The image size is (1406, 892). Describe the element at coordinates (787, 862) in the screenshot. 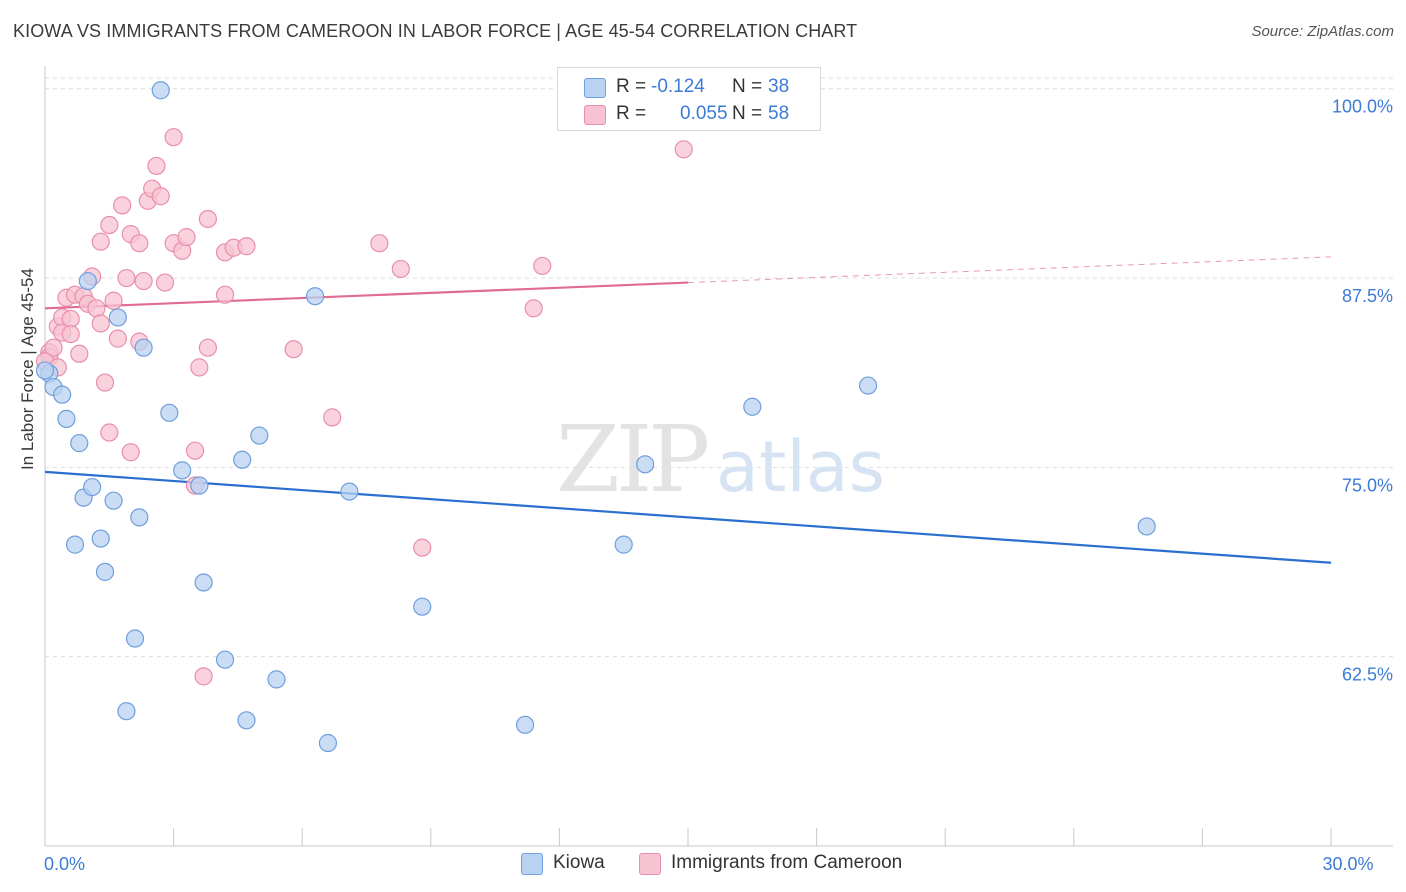

I see `bottom-legend-label-cameroon: Immigrants from Cameroon` at that location.